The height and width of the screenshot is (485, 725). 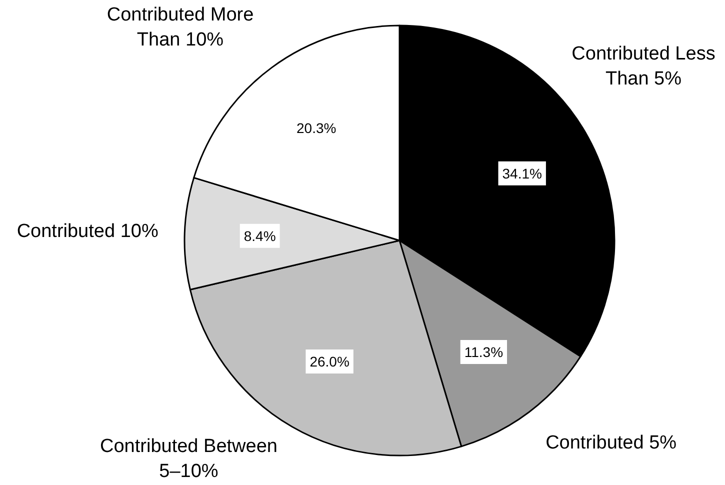 What do you see at coordinates (260, 236) in the screenshot?
I see `data-label: 8.4%` at bounding box center [260, 236].